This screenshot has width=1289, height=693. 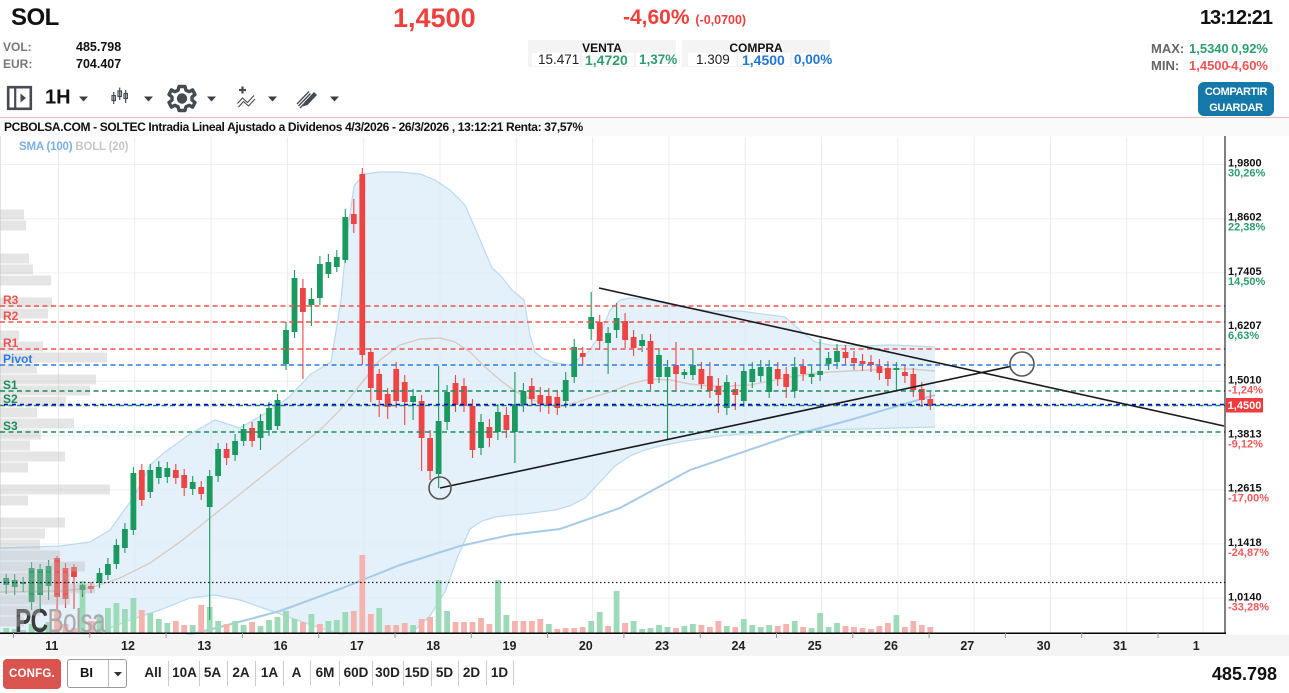 What do you see at coordinates (60, 622) in the screenshot?
I see `svg-text: PCBolsa` at bounding box center [60, 622].